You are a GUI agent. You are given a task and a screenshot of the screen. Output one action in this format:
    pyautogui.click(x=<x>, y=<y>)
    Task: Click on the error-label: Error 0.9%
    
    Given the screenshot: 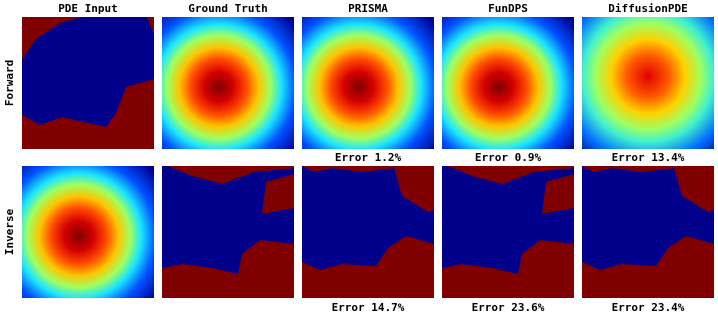 What is the action you would take?
    pyautogui.click(x=508, y=157)
    